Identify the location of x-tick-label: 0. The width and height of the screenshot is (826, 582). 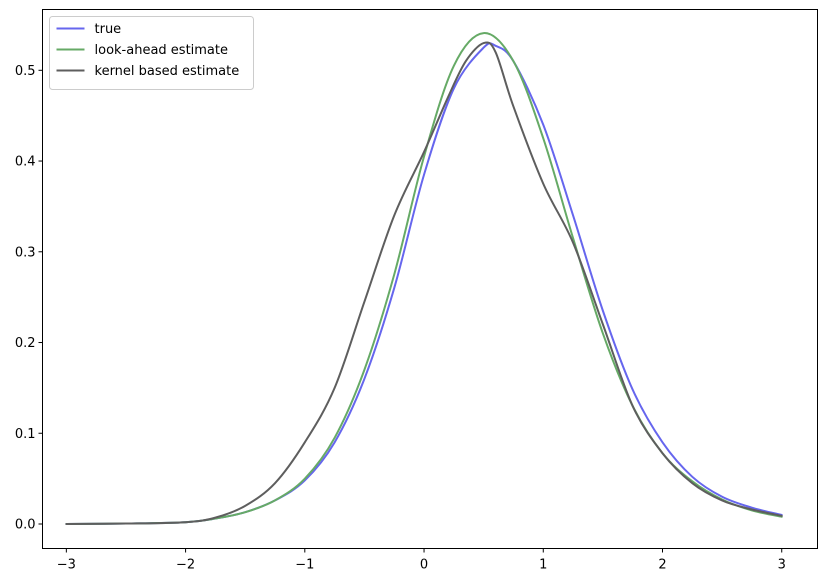
(424, 565).